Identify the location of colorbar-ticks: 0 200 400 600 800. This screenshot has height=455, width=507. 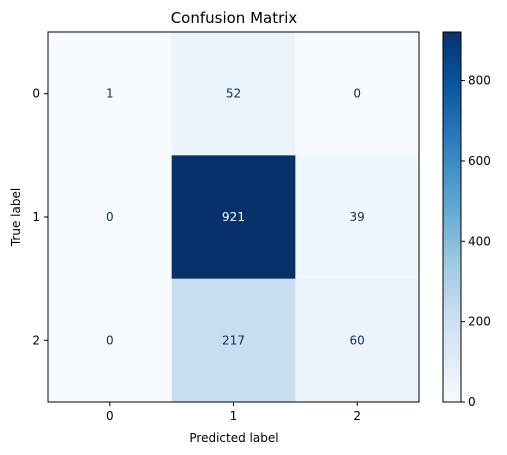
(476, 241).